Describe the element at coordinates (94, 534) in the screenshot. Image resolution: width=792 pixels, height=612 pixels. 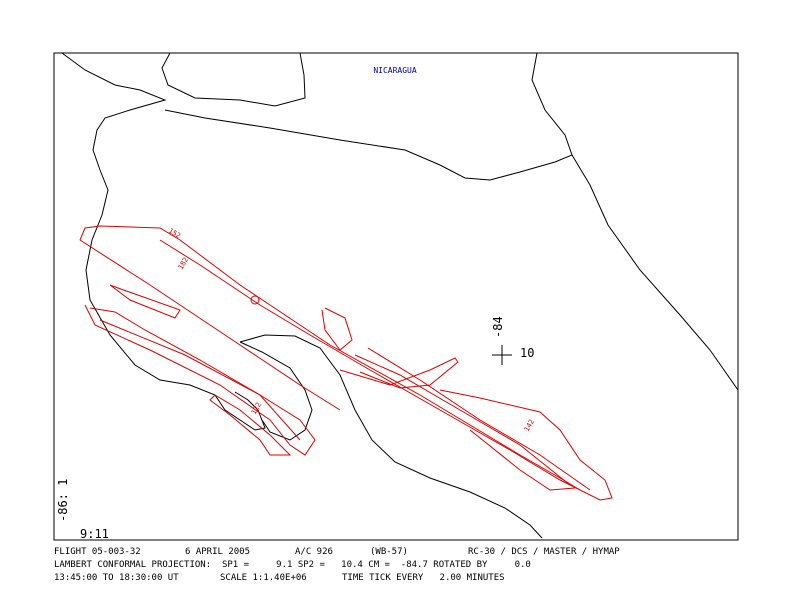
I see `time-label: 9:11` at that location.